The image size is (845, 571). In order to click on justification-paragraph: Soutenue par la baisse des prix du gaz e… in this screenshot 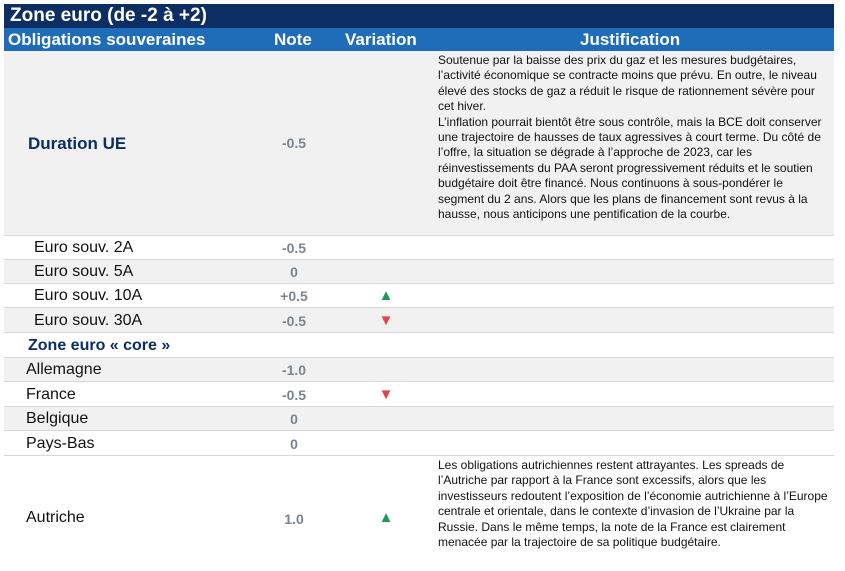, I will do `click(627, 83)`.